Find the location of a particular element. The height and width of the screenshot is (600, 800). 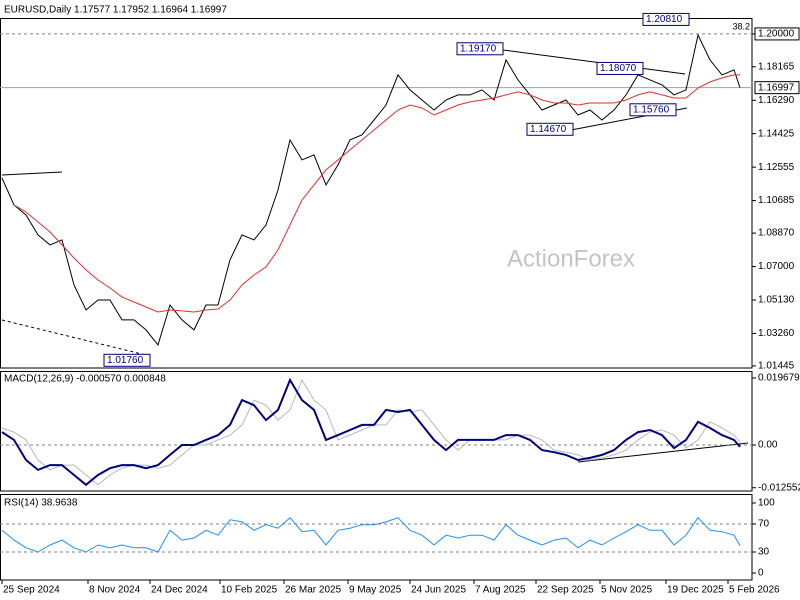

series-line is located at coordinates (371, 534).